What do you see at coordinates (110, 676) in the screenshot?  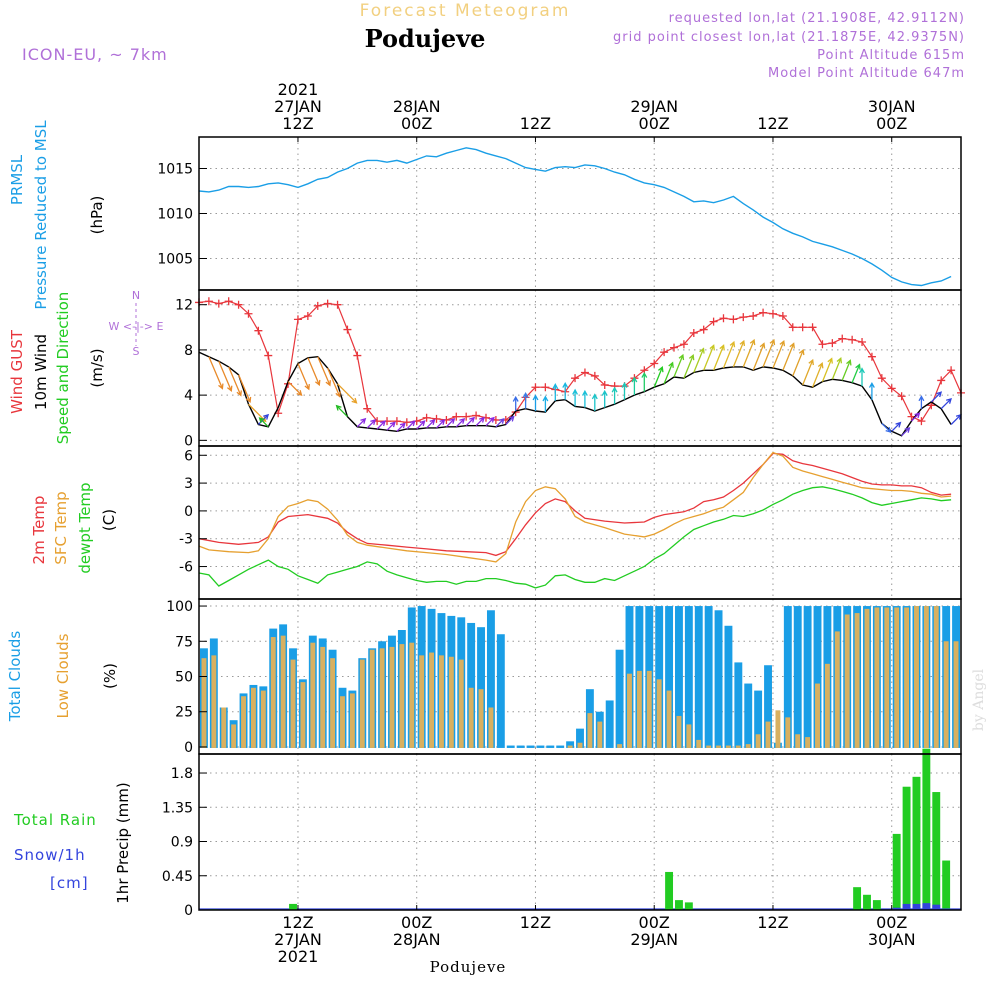 I see `clouds-unit: (%)` at bounding box center [110, 676].